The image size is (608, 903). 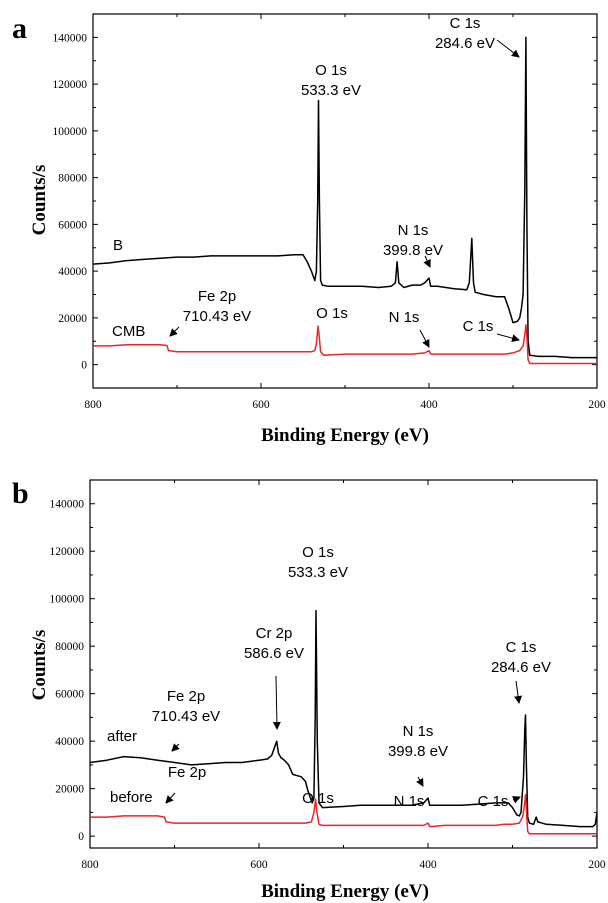 I want to click on panel-label: a, so click(x=19, y=28).